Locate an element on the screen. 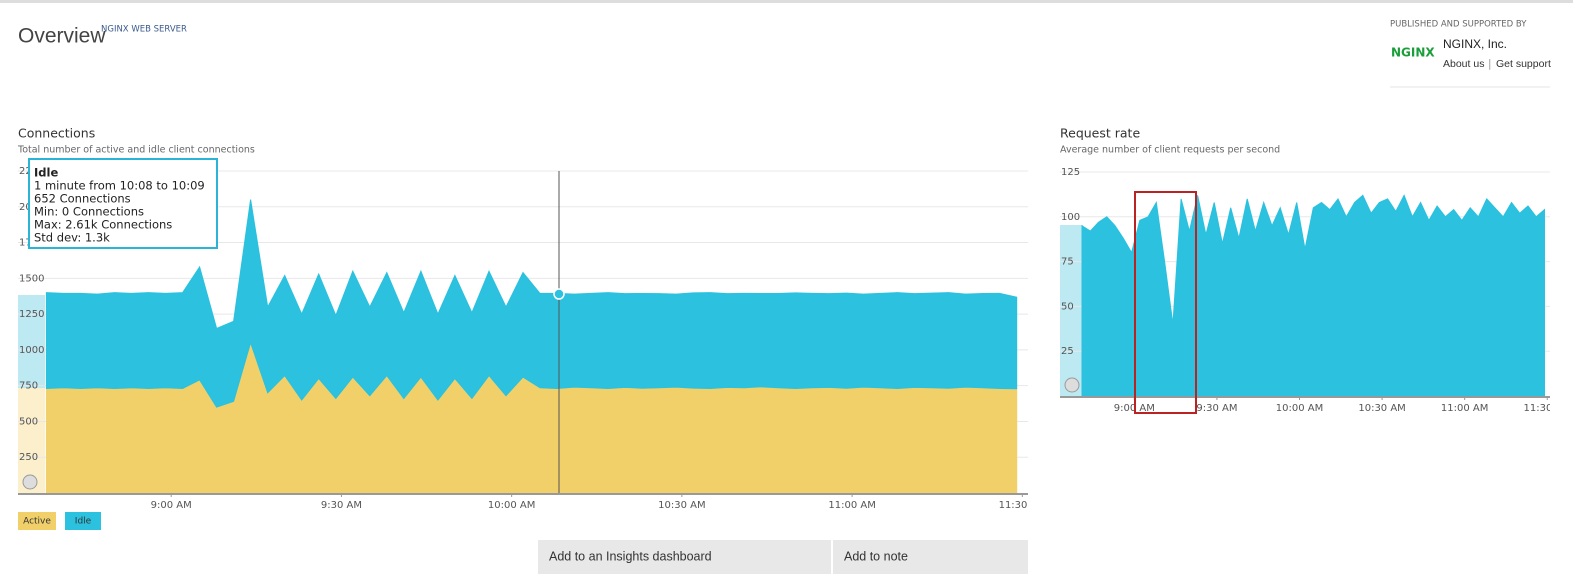  request-area is located at coordinates (1313, 295).